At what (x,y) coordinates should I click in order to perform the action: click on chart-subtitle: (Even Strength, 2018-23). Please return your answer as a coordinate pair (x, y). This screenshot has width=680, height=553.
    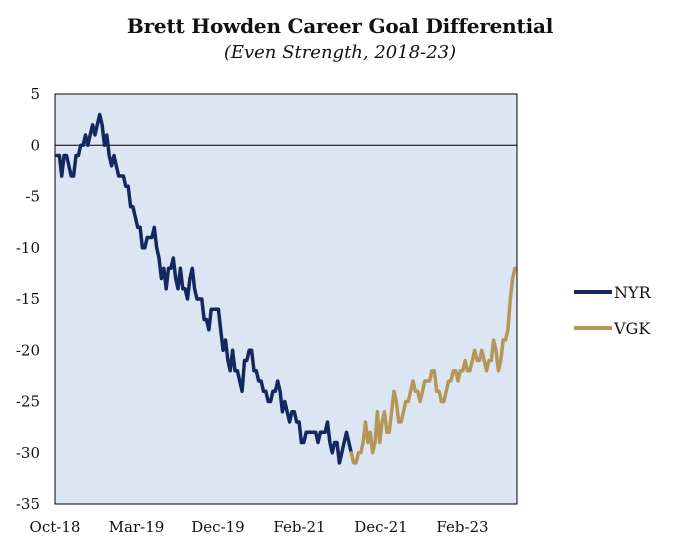
    Looking at the image, I should click on (340, 52).